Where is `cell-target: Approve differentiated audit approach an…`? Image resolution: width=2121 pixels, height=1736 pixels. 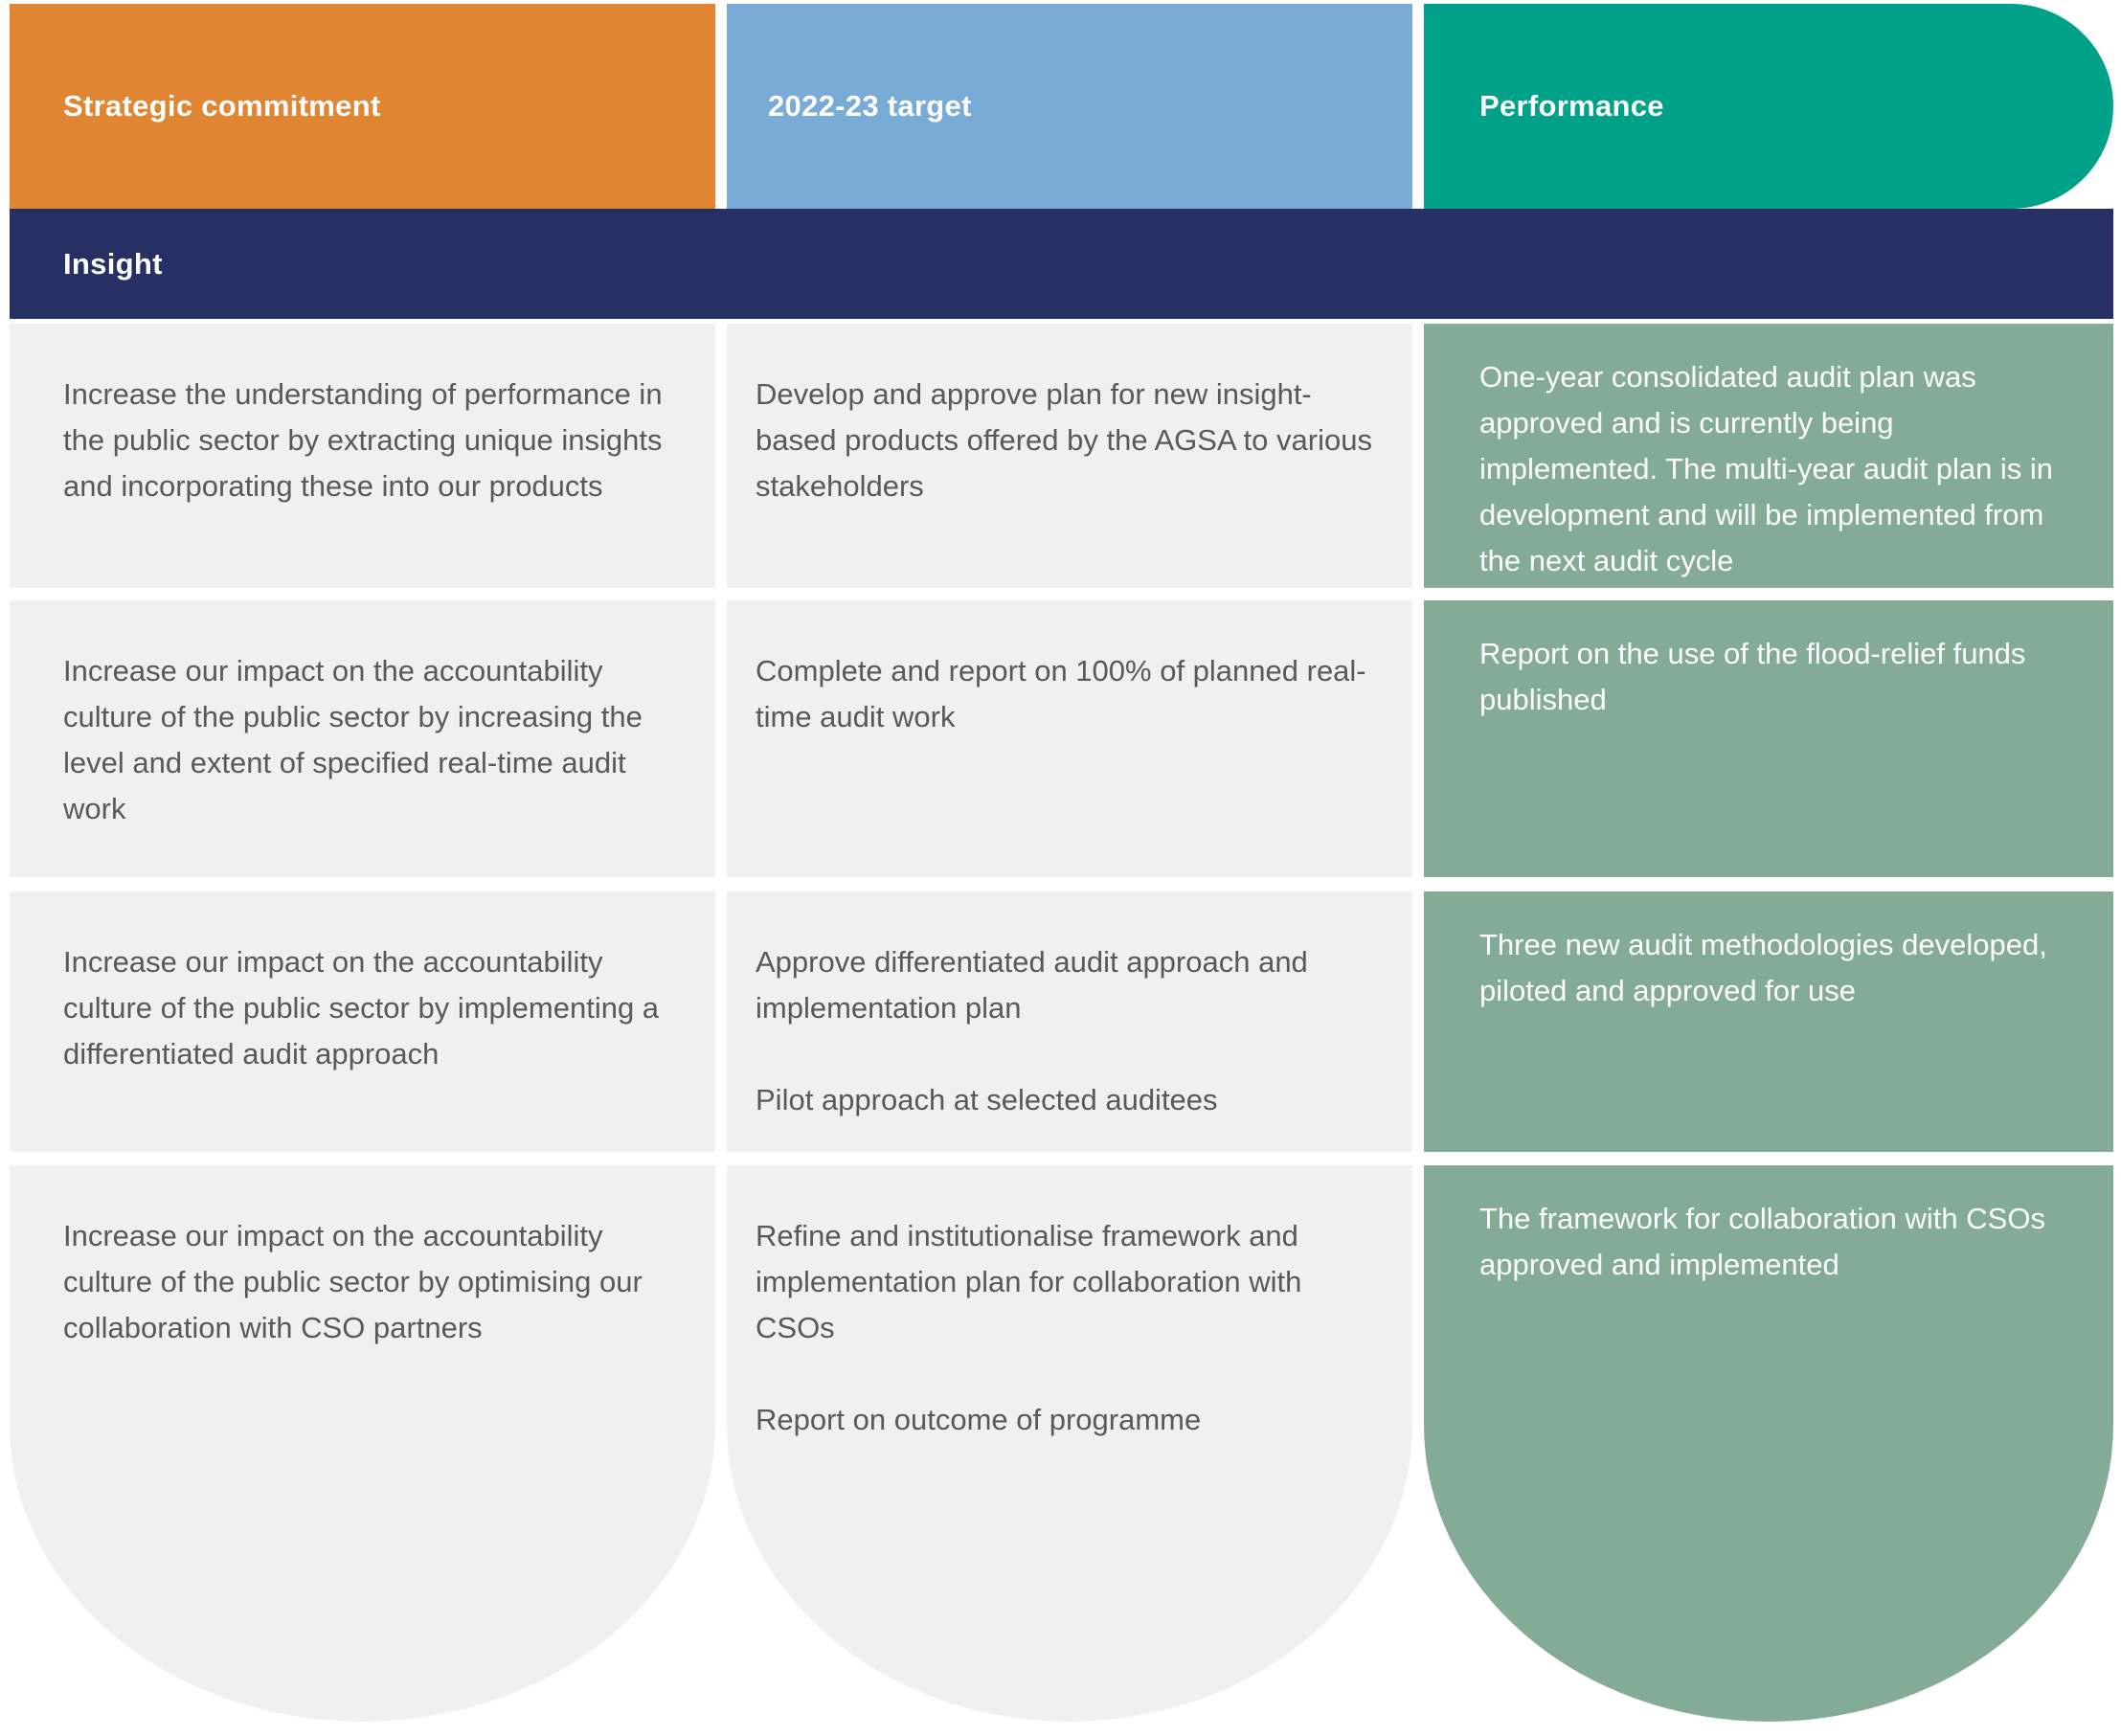
cell-target: Approve differentiated audit approach an… is located at coordinates (1069, 1022).